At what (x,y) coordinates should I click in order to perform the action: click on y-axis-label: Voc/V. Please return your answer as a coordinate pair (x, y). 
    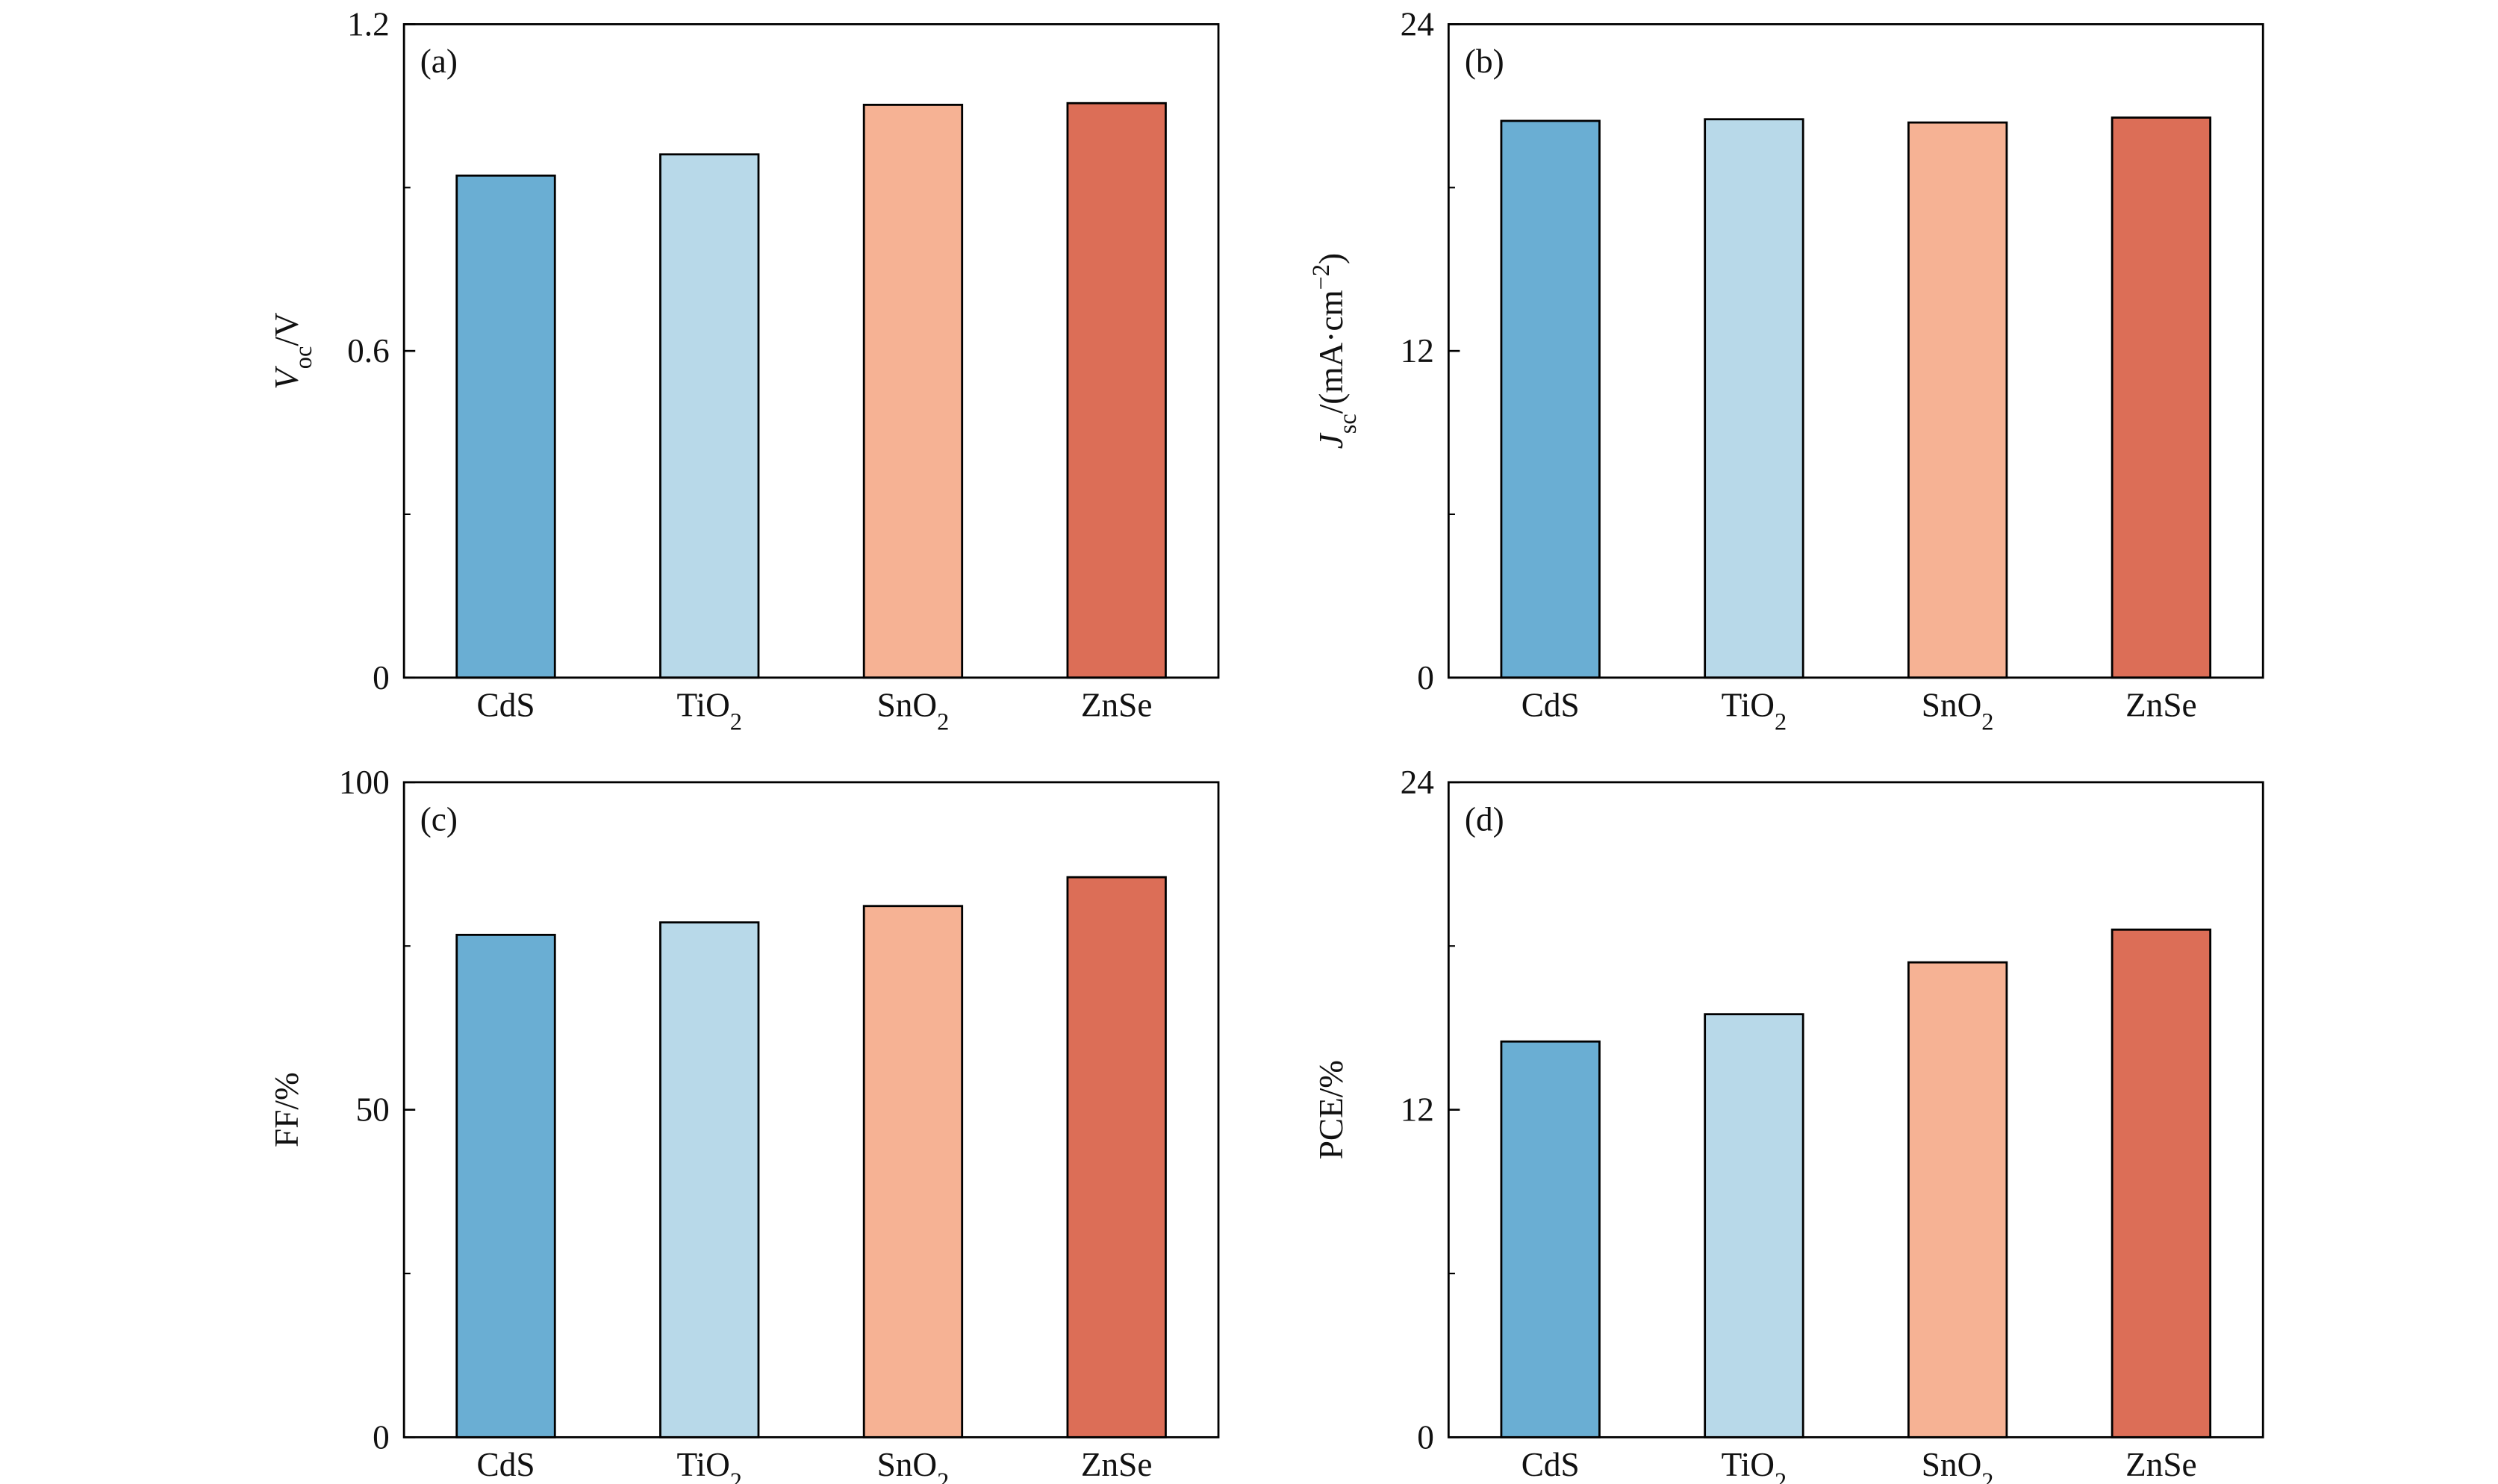
    Looking at the image, I should click on (292, 351).